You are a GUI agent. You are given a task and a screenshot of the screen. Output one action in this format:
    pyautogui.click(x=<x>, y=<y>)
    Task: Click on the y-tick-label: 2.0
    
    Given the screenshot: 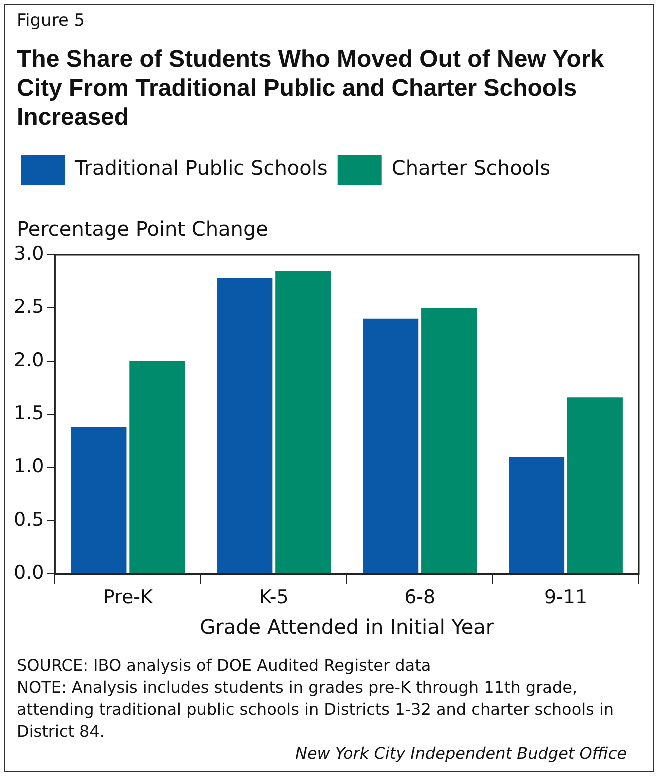 What is the action you would take?
    pyautogui.click(x=29, y=360)
    